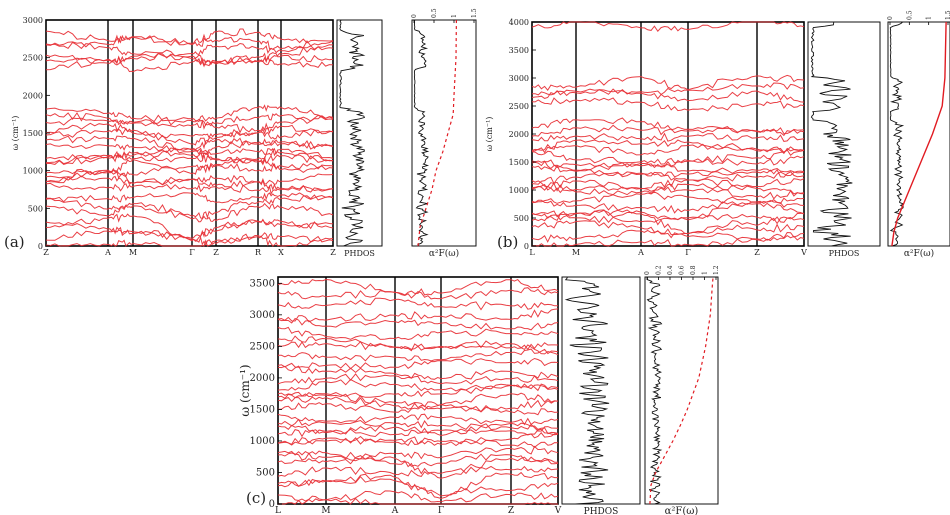 The image size is (950, 515). Describe the element at coordinates (359, 253) in the screenshot. I see `phdos-label: PHDOS` at that location.